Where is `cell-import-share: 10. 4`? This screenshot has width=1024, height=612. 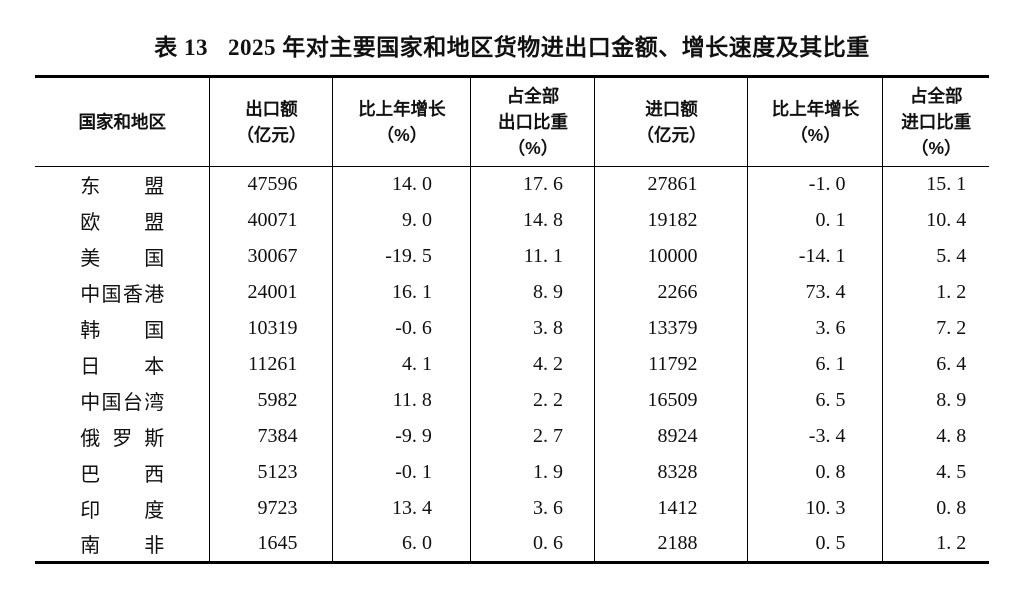
cell-import-share: 10. 4 is located at coordinates (935, 220).